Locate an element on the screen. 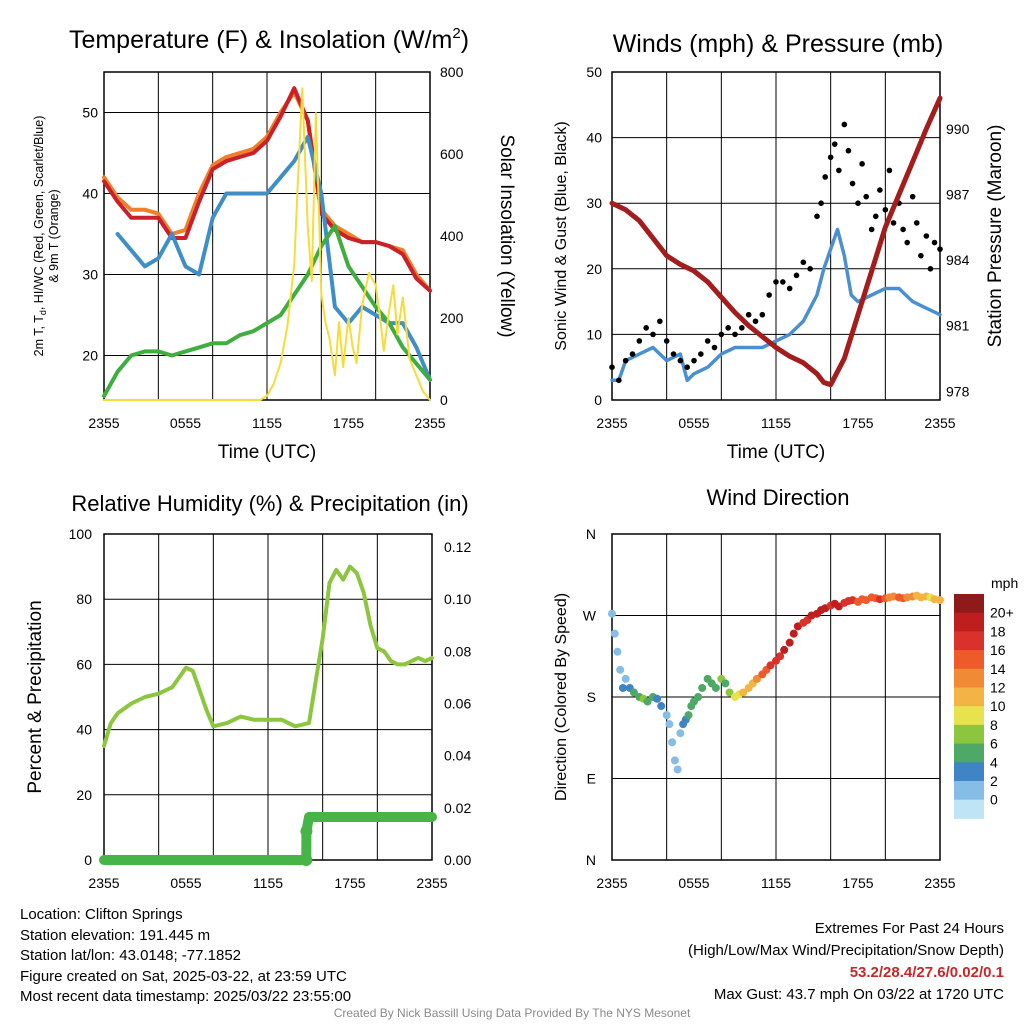 This screenshot has width=1024, height=1024. winds-y2tick-label: 990 is located at coordinates (958, 129).